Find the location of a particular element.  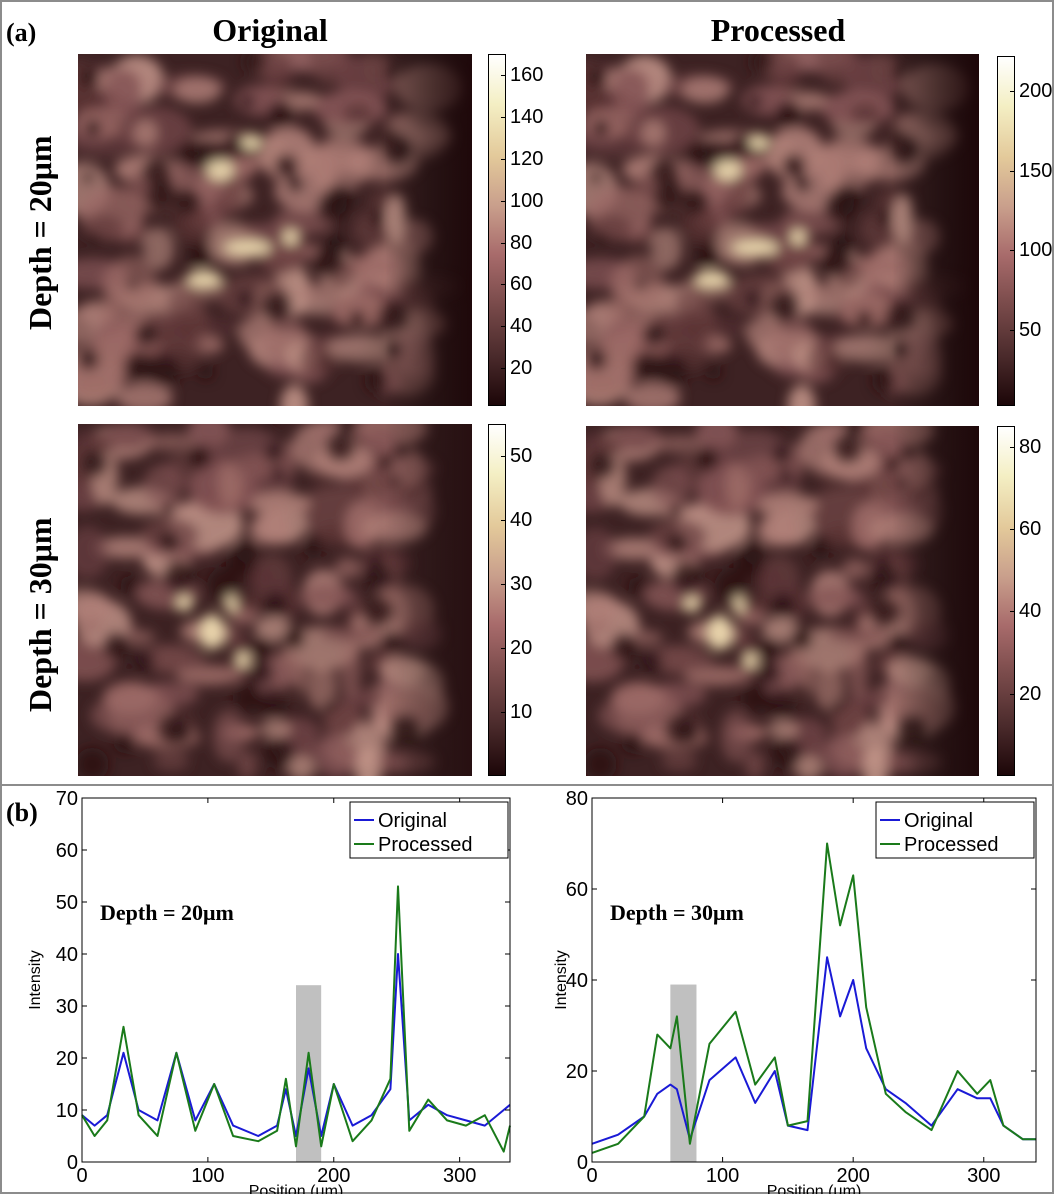

image-depth20-original is located at coordinates (275, 230).